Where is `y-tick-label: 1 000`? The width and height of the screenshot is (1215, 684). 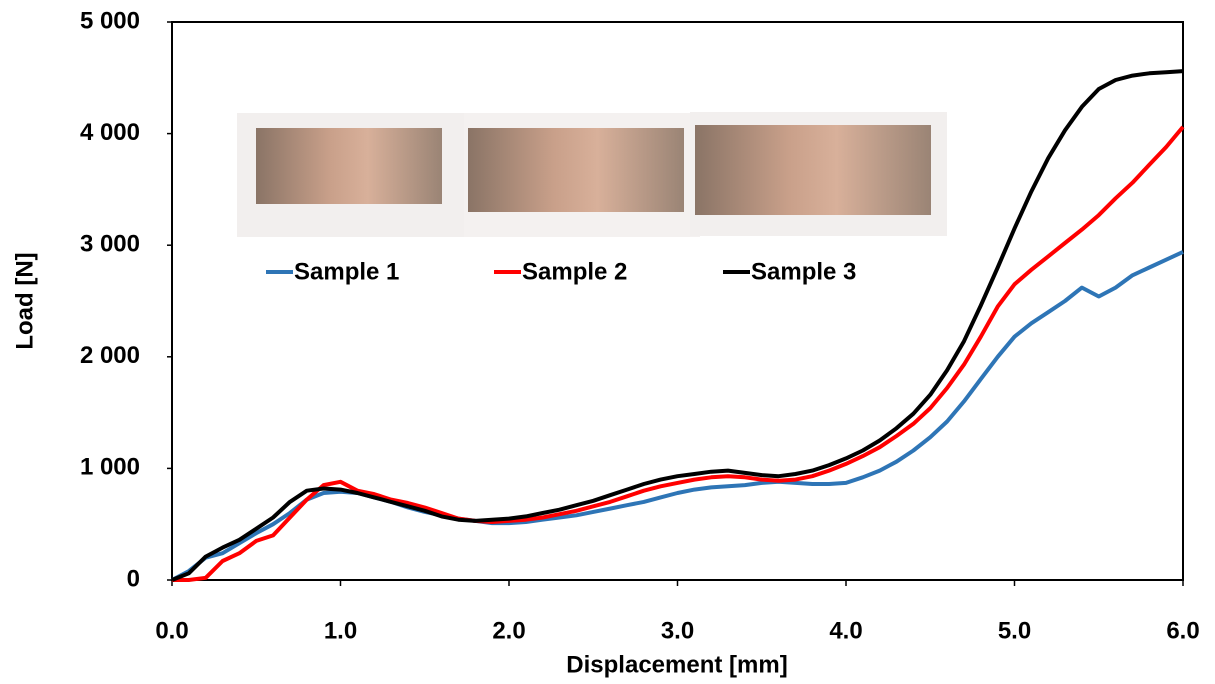
y-tick-label: 1 000 is located at coordinates (110, 467).